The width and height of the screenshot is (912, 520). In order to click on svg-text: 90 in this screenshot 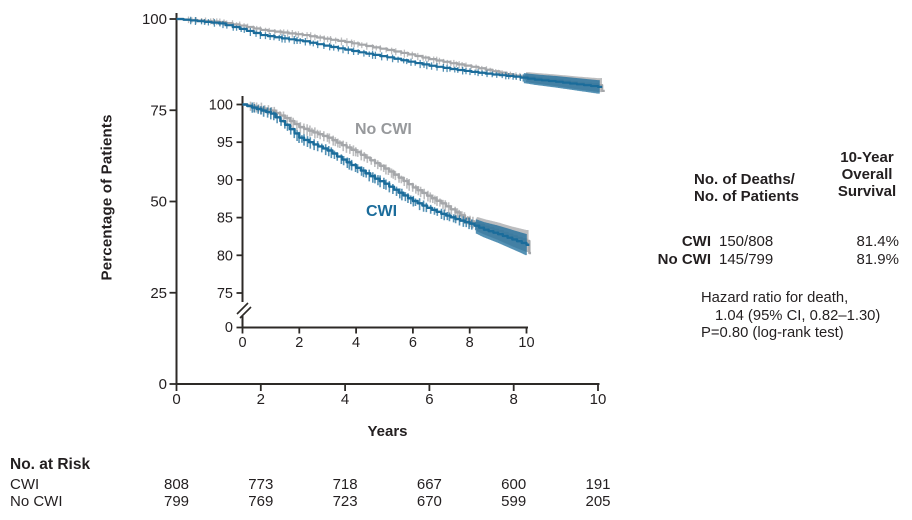, I will do `click(225, 181)`.